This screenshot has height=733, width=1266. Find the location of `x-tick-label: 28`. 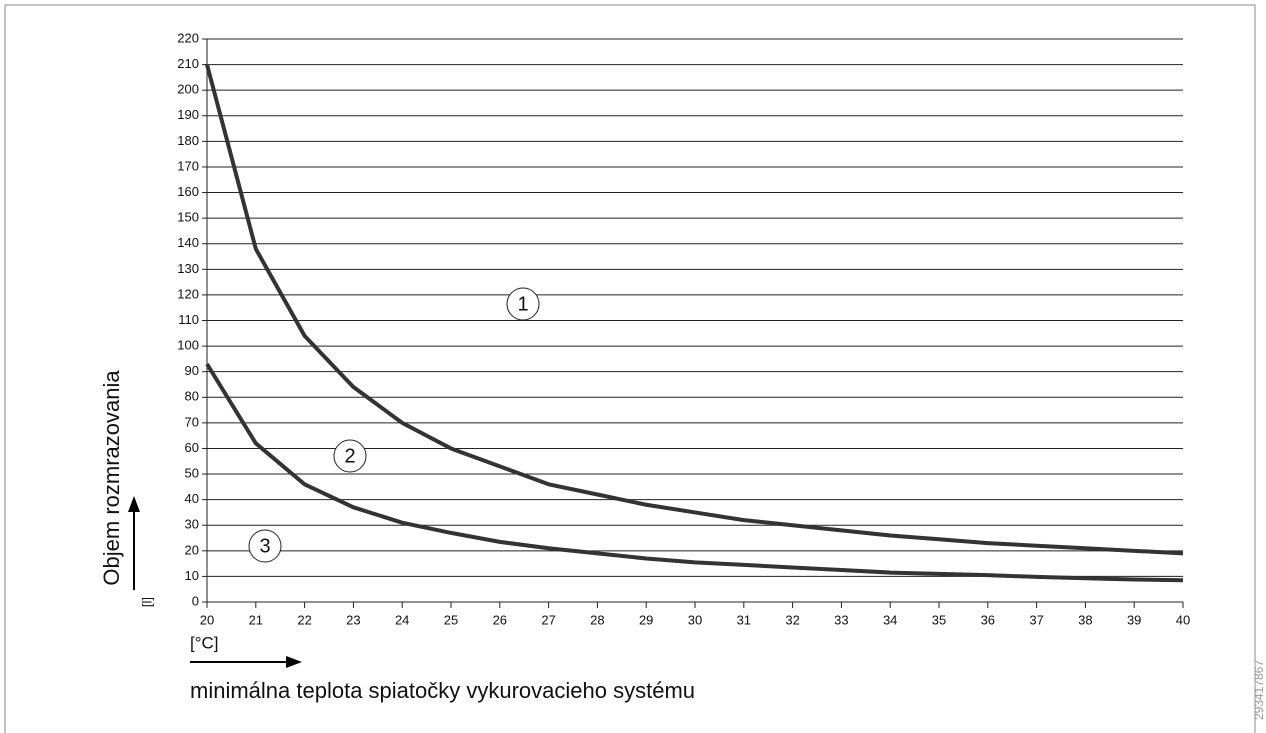

x-tick-label: 28 is located at coordinates (597, 619).